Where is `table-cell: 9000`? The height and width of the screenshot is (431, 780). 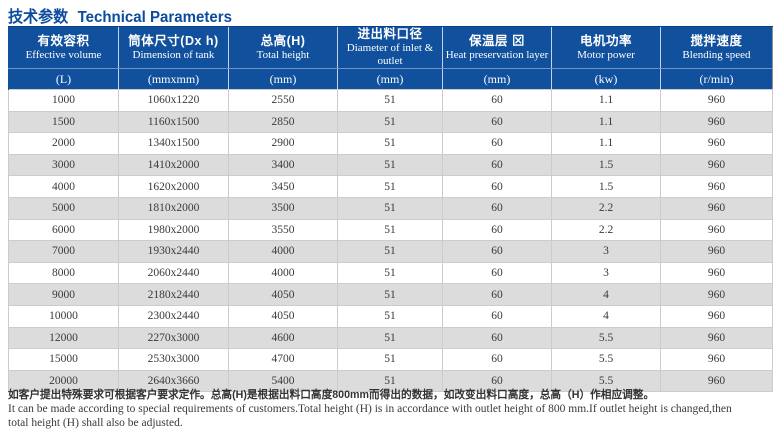
table-cell: 9000 is located at coordinates (63, 294).